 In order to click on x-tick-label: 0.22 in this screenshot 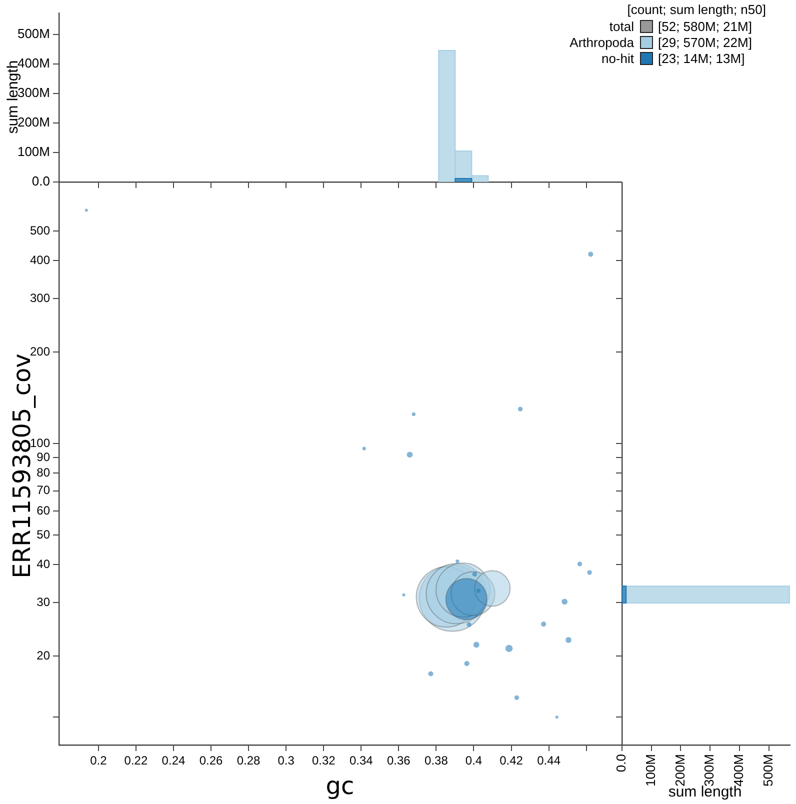, I will do `click(136, 761)`.